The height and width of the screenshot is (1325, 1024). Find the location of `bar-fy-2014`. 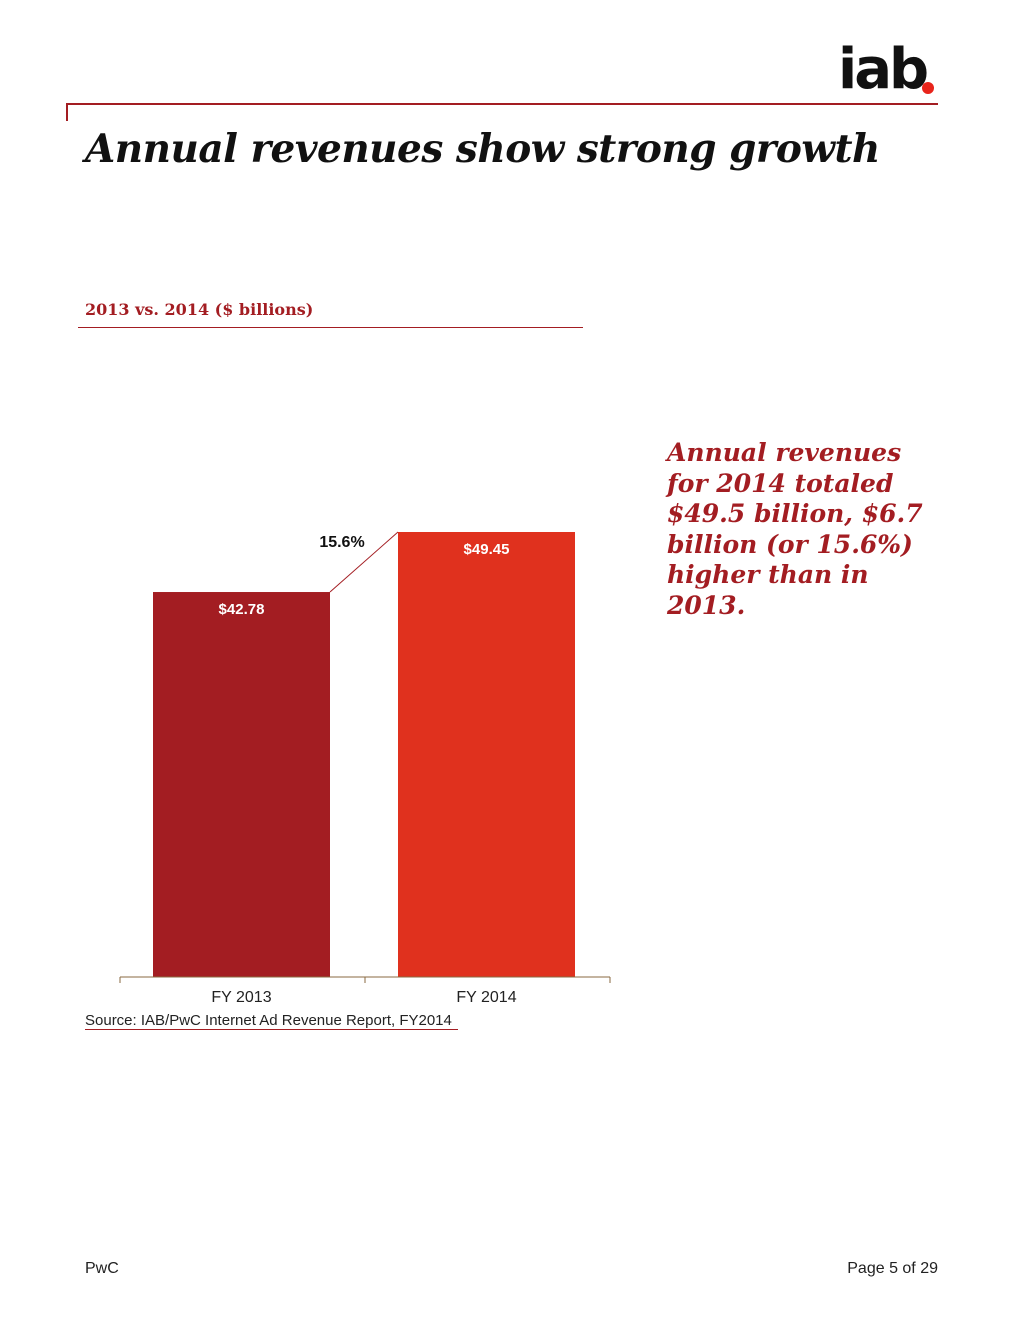

bar-fy-2014 is located at coordinates (486, 754).